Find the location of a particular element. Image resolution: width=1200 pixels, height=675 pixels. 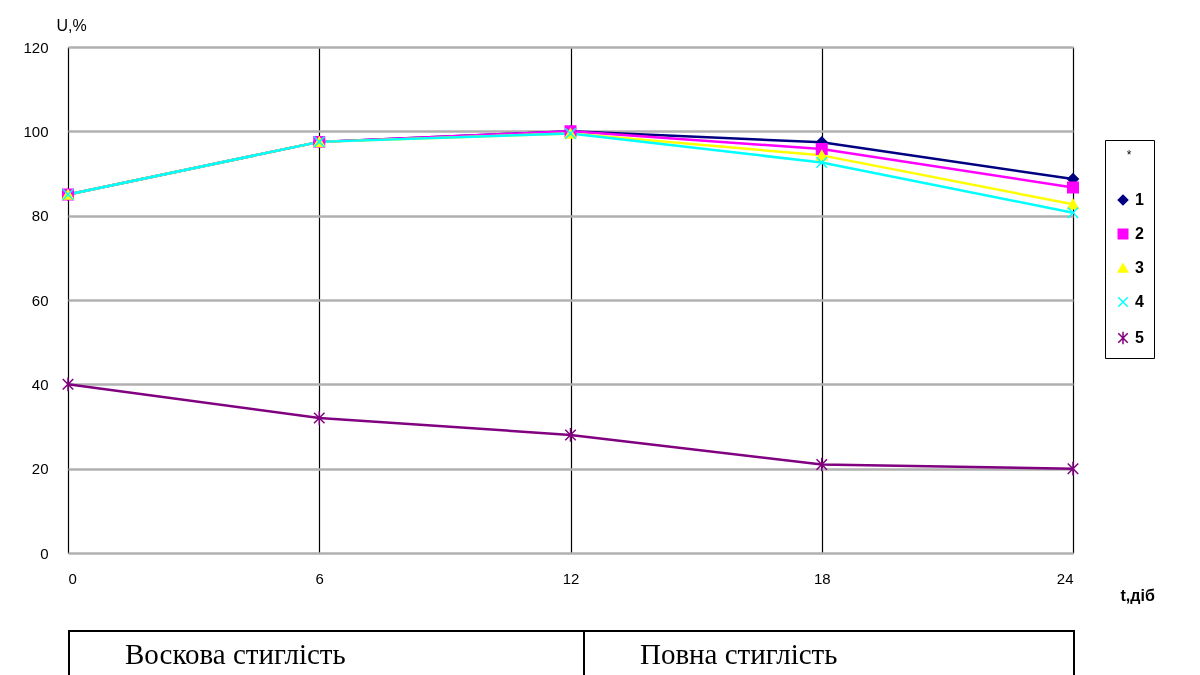

x-tick-label: 18 is located at coordinates (822, 578).